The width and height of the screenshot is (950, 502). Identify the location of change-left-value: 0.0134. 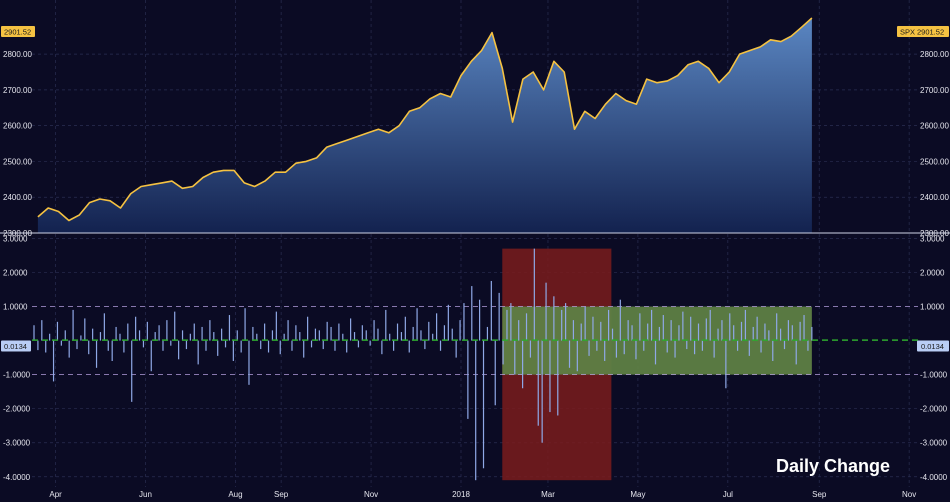
(15, 346).